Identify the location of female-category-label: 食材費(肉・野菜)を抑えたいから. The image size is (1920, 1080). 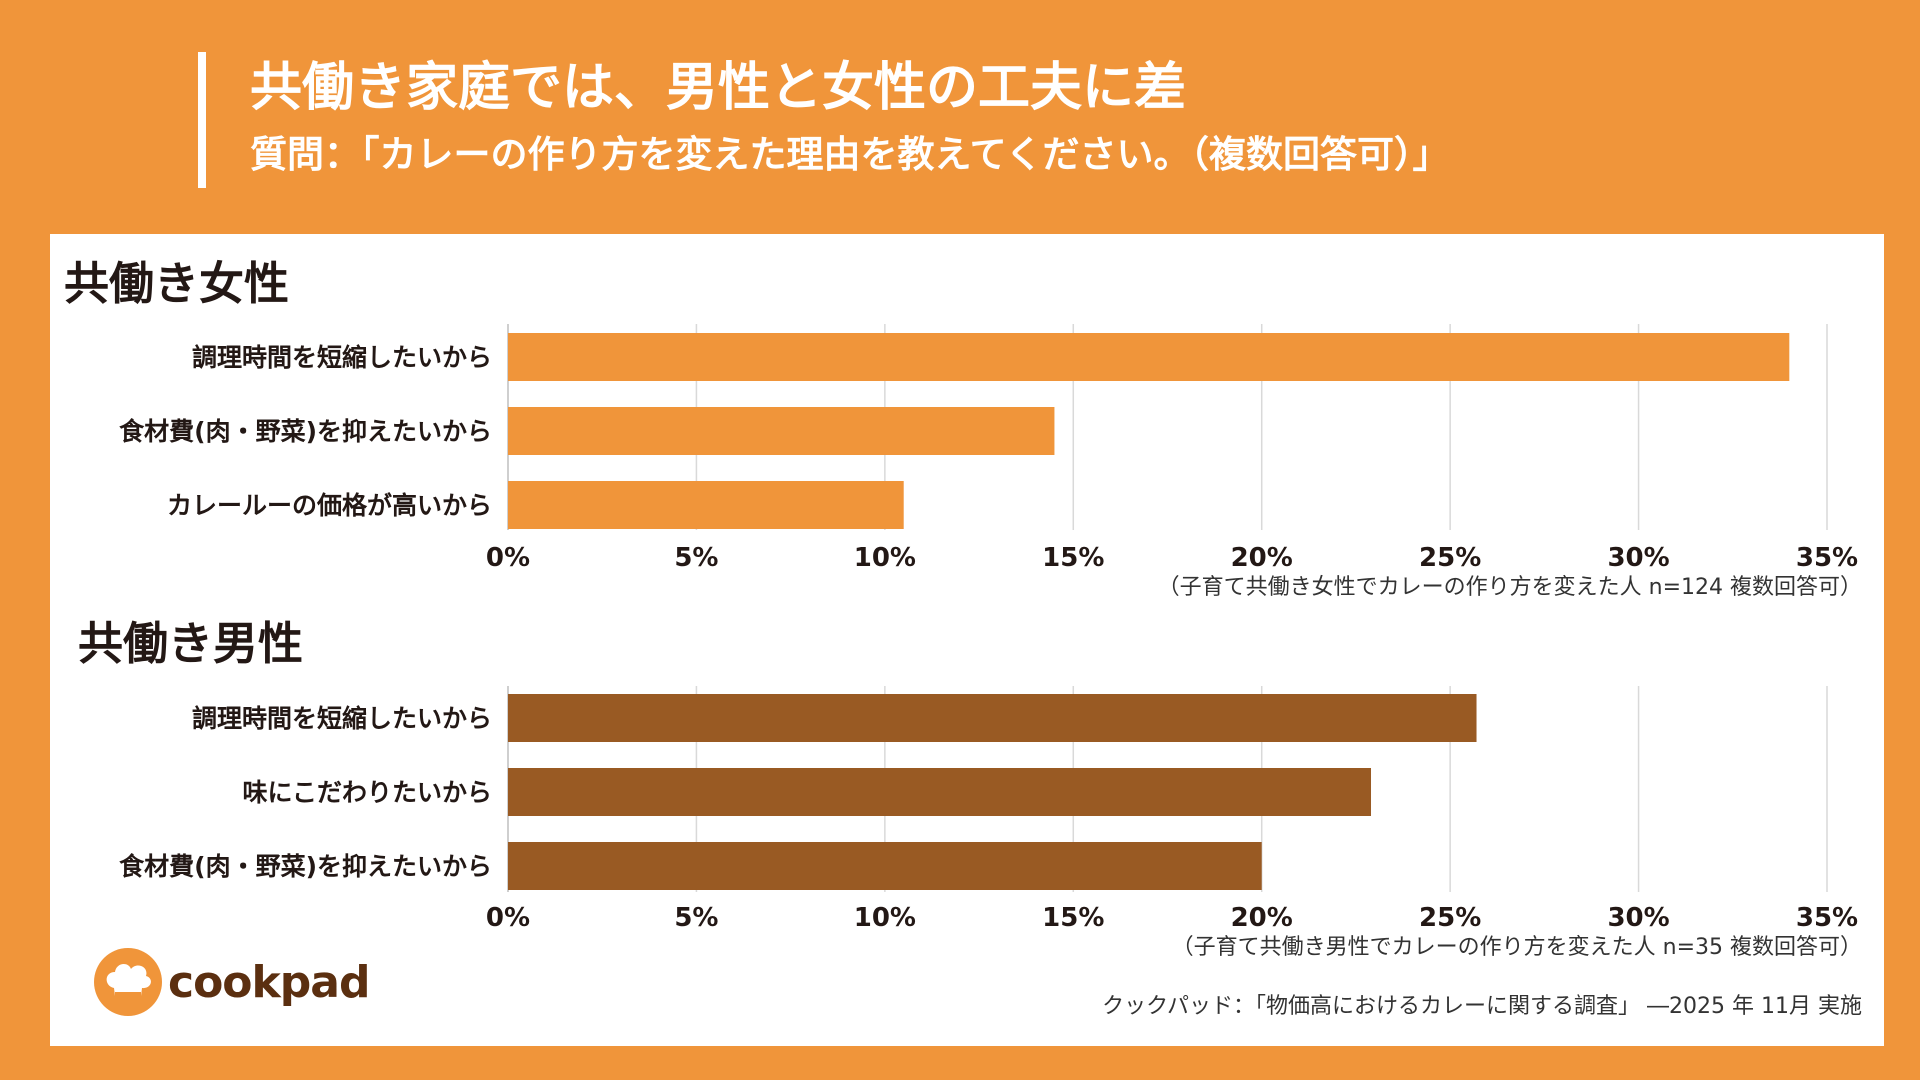
(305, 431).